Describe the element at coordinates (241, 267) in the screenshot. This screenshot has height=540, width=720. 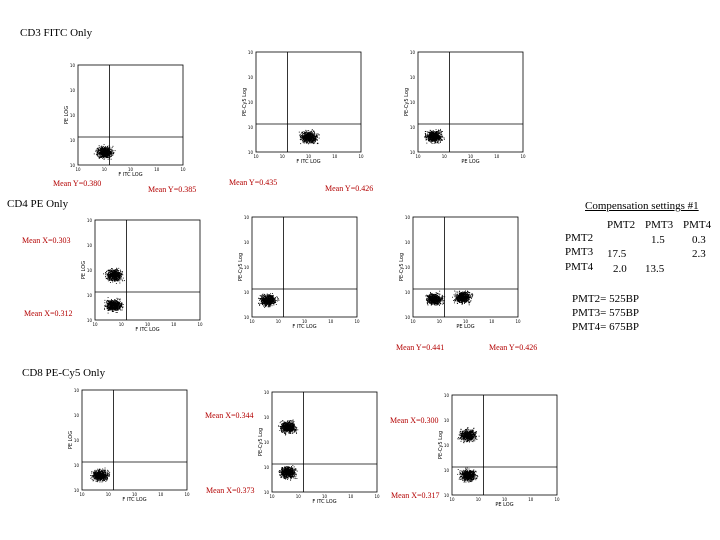
I see `y-axis-label: PE-Cy5 Log` at that location.